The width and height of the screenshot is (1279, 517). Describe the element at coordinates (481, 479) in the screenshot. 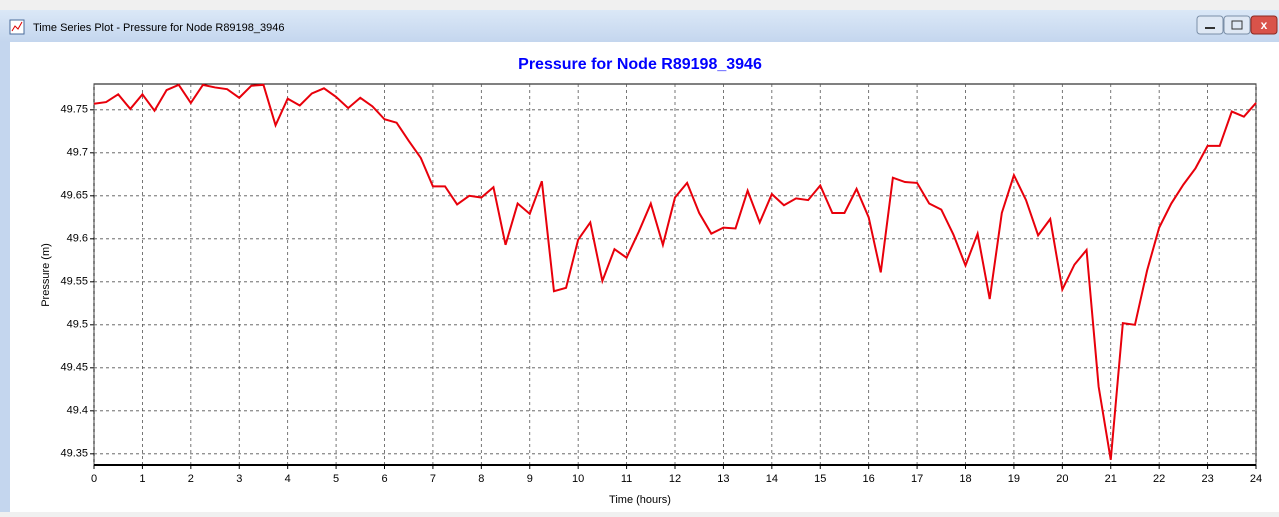

I see `x-tick-label: 8` at that location.